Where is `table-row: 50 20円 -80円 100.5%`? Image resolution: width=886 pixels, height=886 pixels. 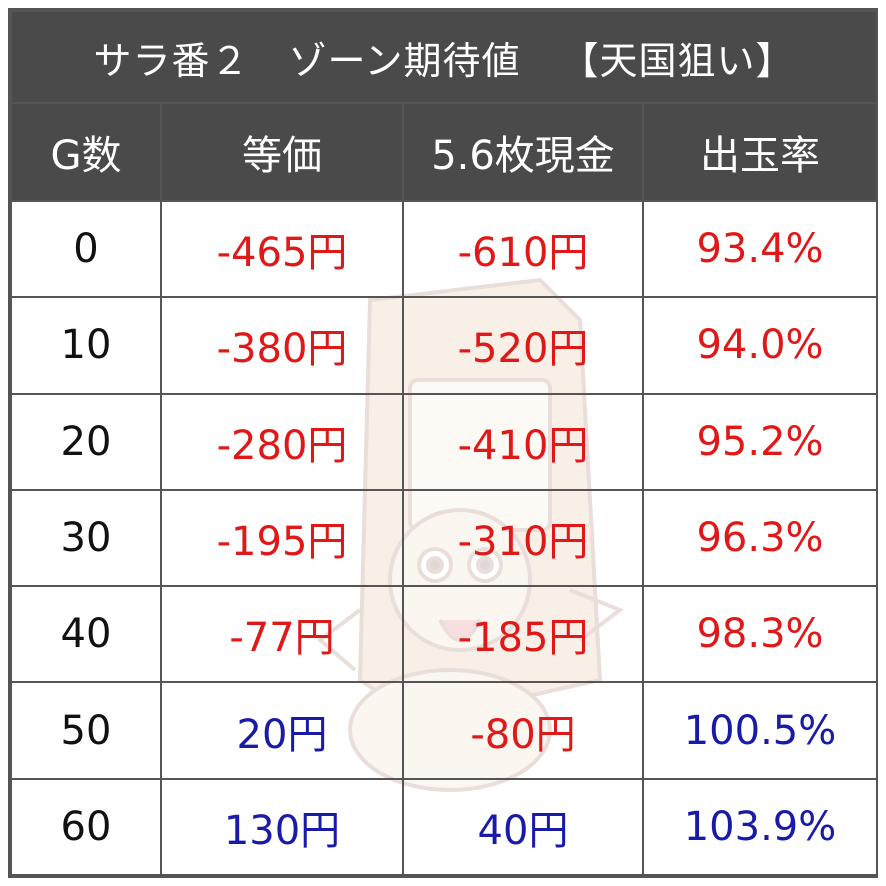
table-row: 50 20円 -80円 100.5% is located at coordinates (444, 730).